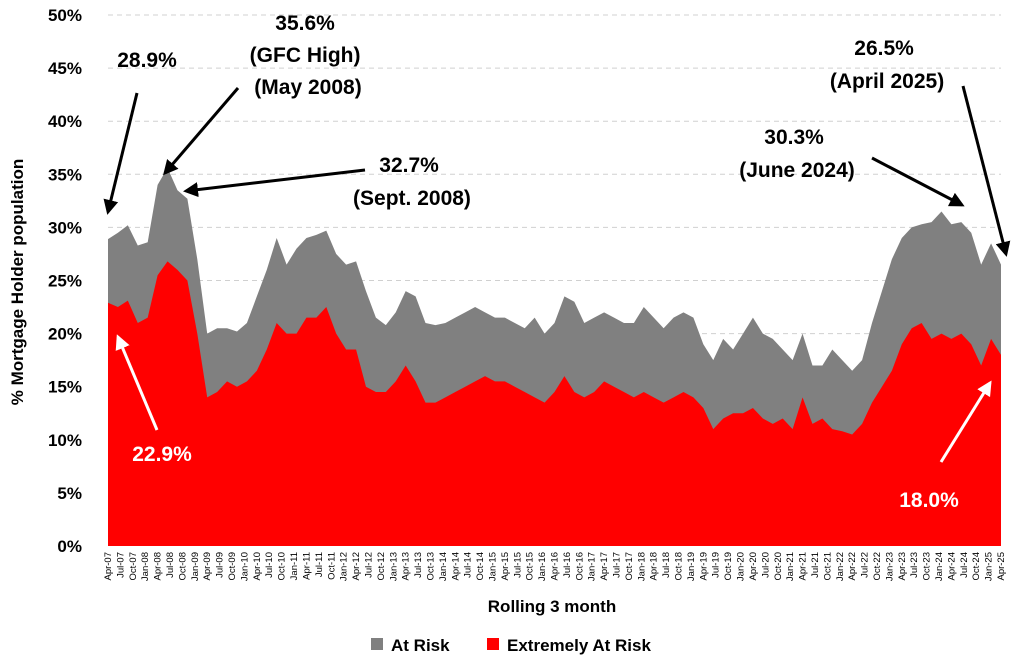 The height and width of the screenshot is (667, 1025). Describe the element at coordinates (617, 565) in the screenshot. I see `x-tick-label: Jul-17` at that location.